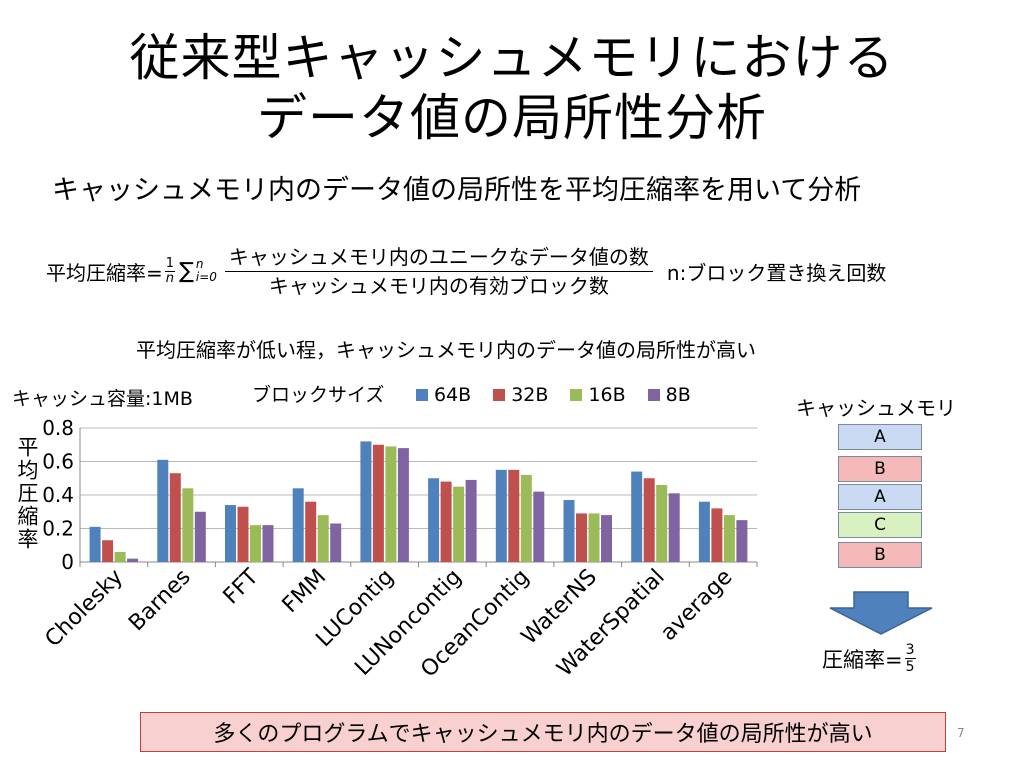 The width and height of the screenshot is (1024, 768). Describe the element at coordinates (206, 277) in the screenshot. I see `sum-lower: i=0` at that location.